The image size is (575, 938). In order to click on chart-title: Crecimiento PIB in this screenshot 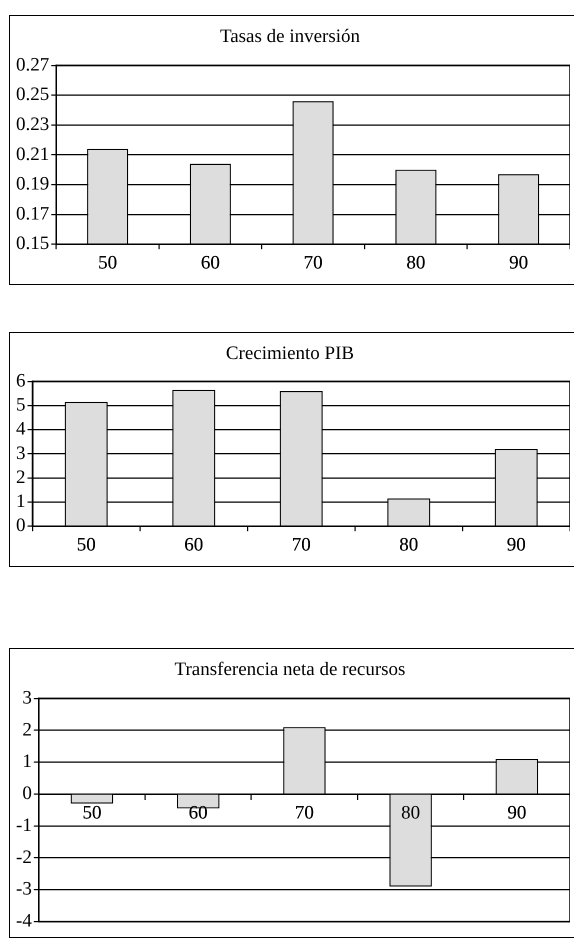, I will do `click(290, 354)`.